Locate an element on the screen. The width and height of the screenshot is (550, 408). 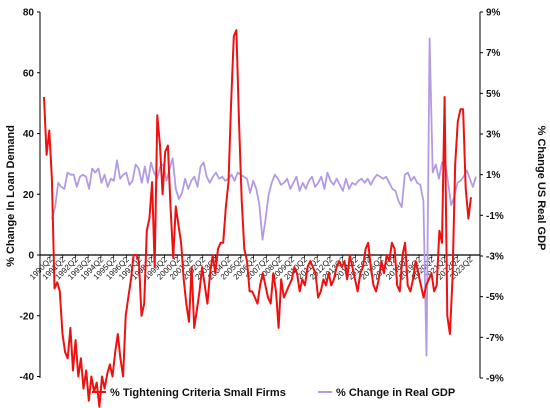
left-tick-label: -20 is located at coordinates (27, 316).